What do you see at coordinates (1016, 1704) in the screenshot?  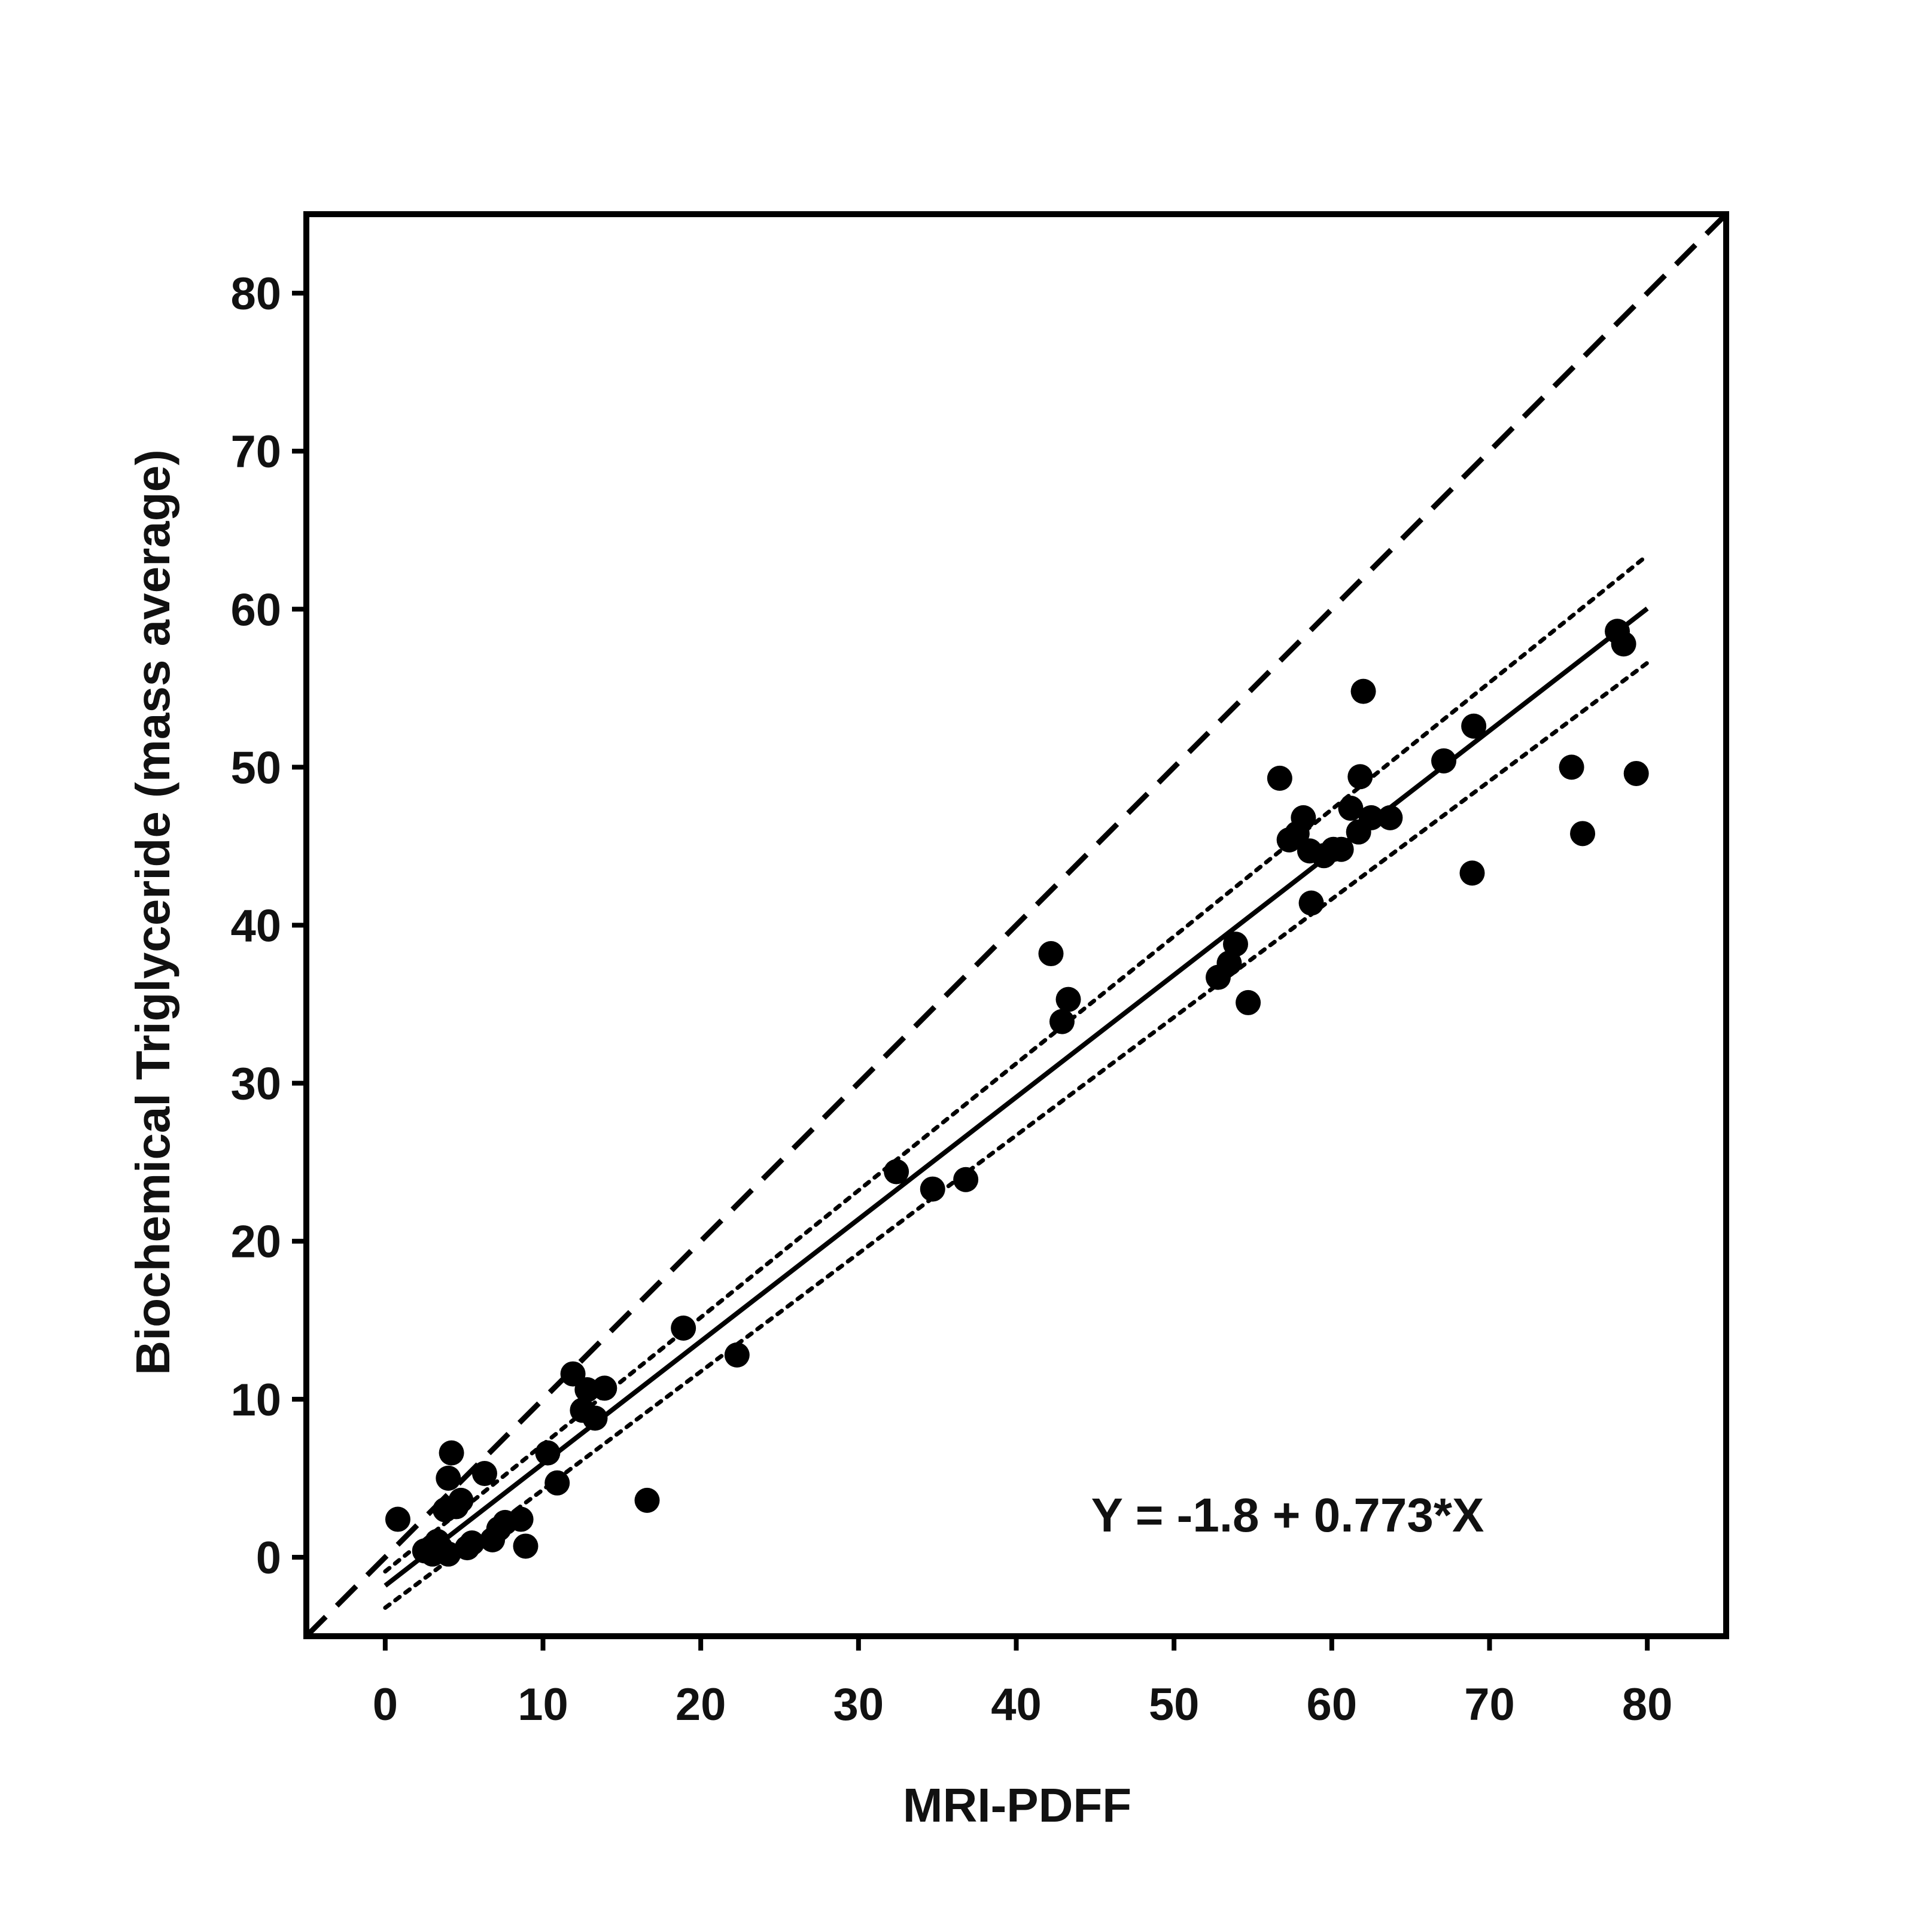 I see `x-tick-label: 40` at bounding box center [1016, 1704].